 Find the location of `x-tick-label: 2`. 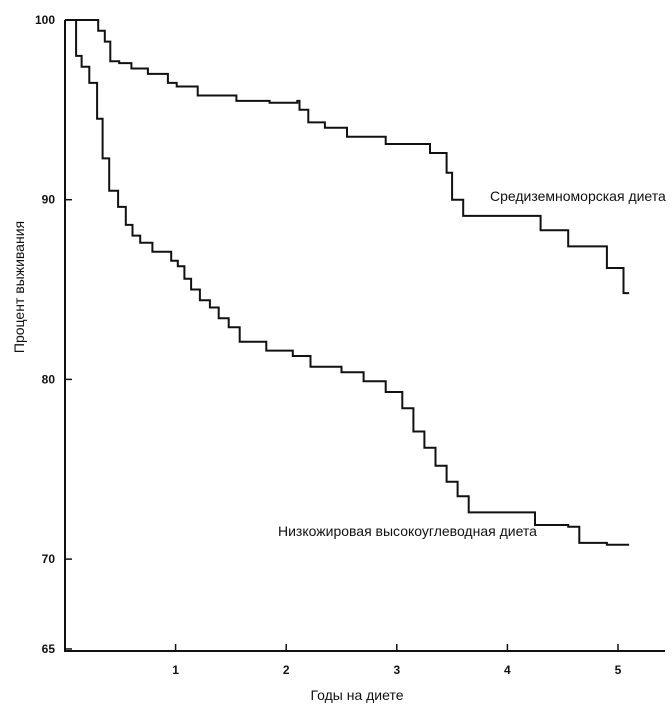

x-tick-label: 2 is located at coordinates (286, 670).